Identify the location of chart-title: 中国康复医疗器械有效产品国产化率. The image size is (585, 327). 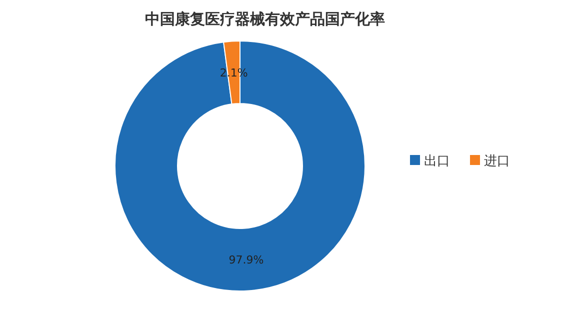
(265, 19).